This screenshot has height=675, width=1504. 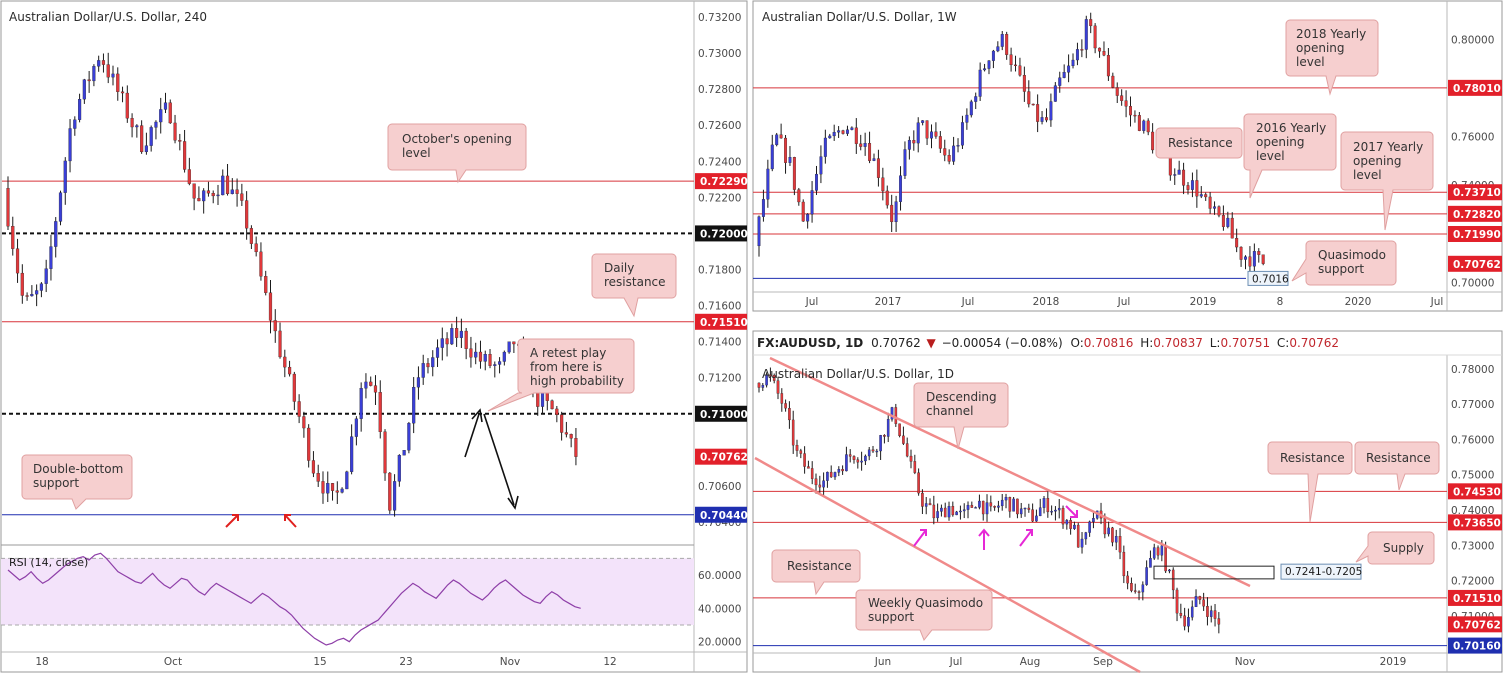 I want to click on rsi-y-tick: 20.0000, so click(x=719, y=643).